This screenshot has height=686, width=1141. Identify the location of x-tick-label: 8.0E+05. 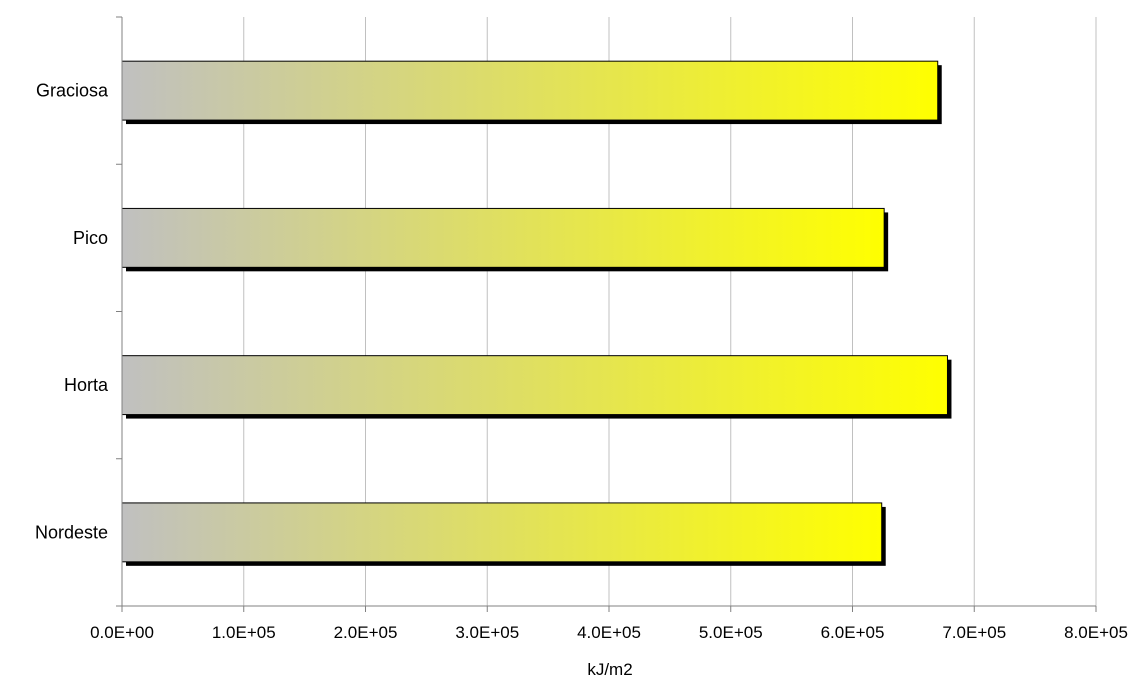
(1096, 632).